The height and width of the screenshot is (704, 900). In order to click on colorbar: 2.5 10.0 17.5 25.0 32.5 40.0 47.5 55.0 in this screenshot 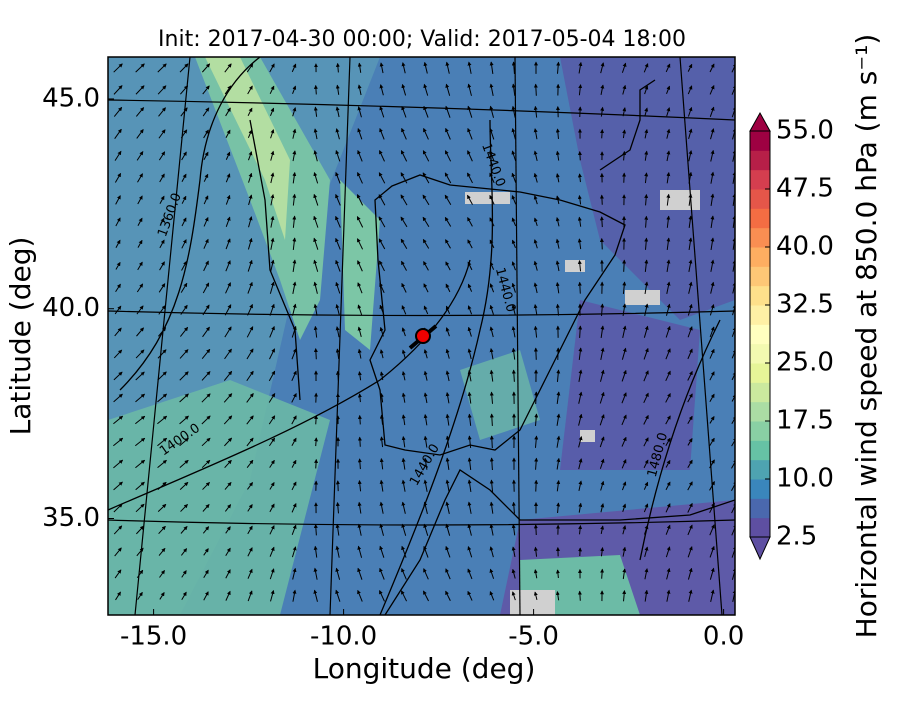, I will do `click(792, 336)`.